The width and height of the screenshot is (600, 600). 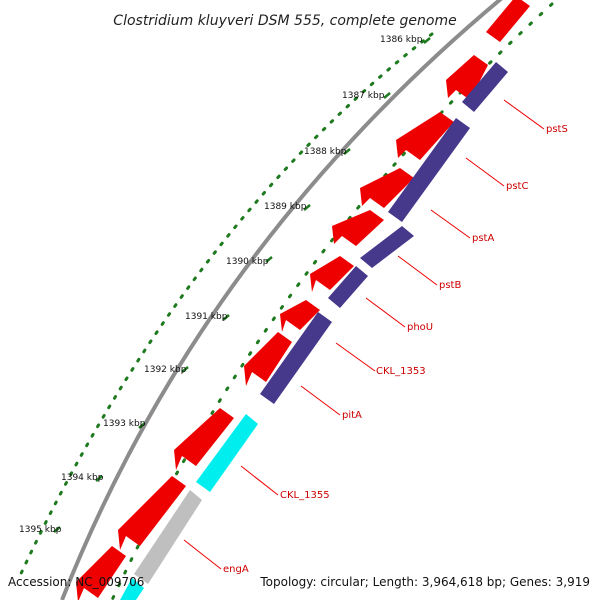 I want to click on tick-label: 1388 kbp, so click(x=325, y=152).